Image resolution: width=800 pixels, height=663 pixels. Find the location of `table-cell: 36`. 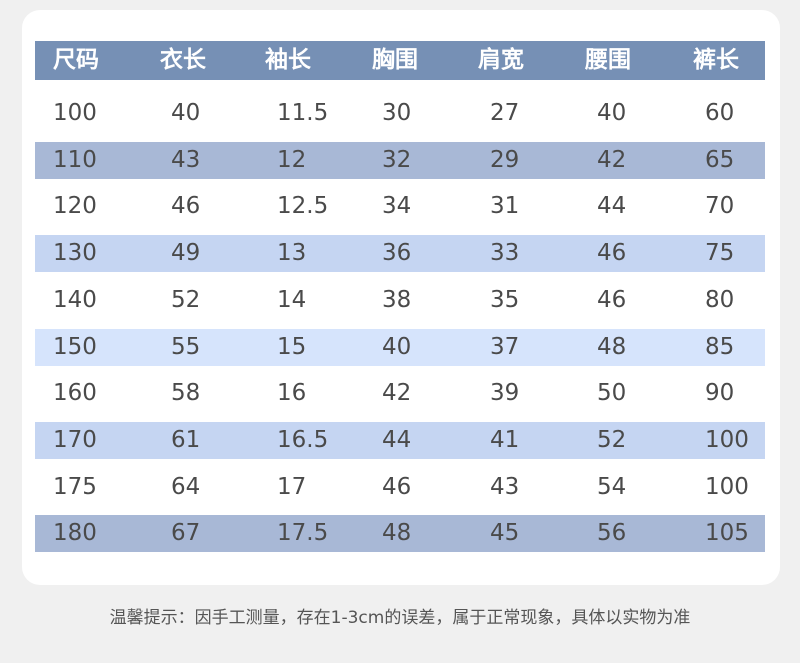

table-cell: 36 is located at coordinates (397, 253).